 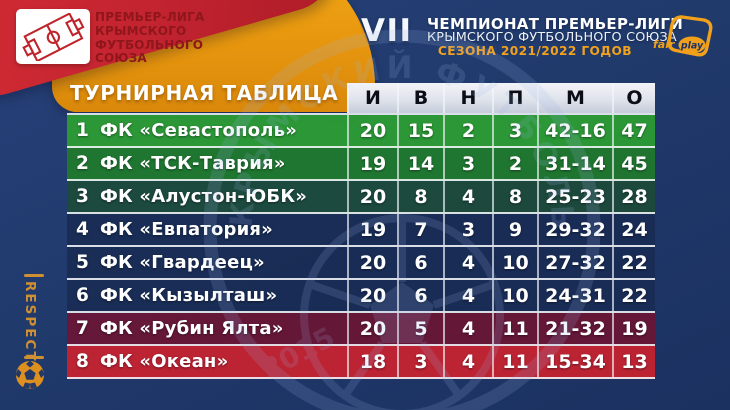 What do you see at coordinates (372, 361) in the screenshot?
I see `stat-cell-И: 18` at bounding box center [372, 361].